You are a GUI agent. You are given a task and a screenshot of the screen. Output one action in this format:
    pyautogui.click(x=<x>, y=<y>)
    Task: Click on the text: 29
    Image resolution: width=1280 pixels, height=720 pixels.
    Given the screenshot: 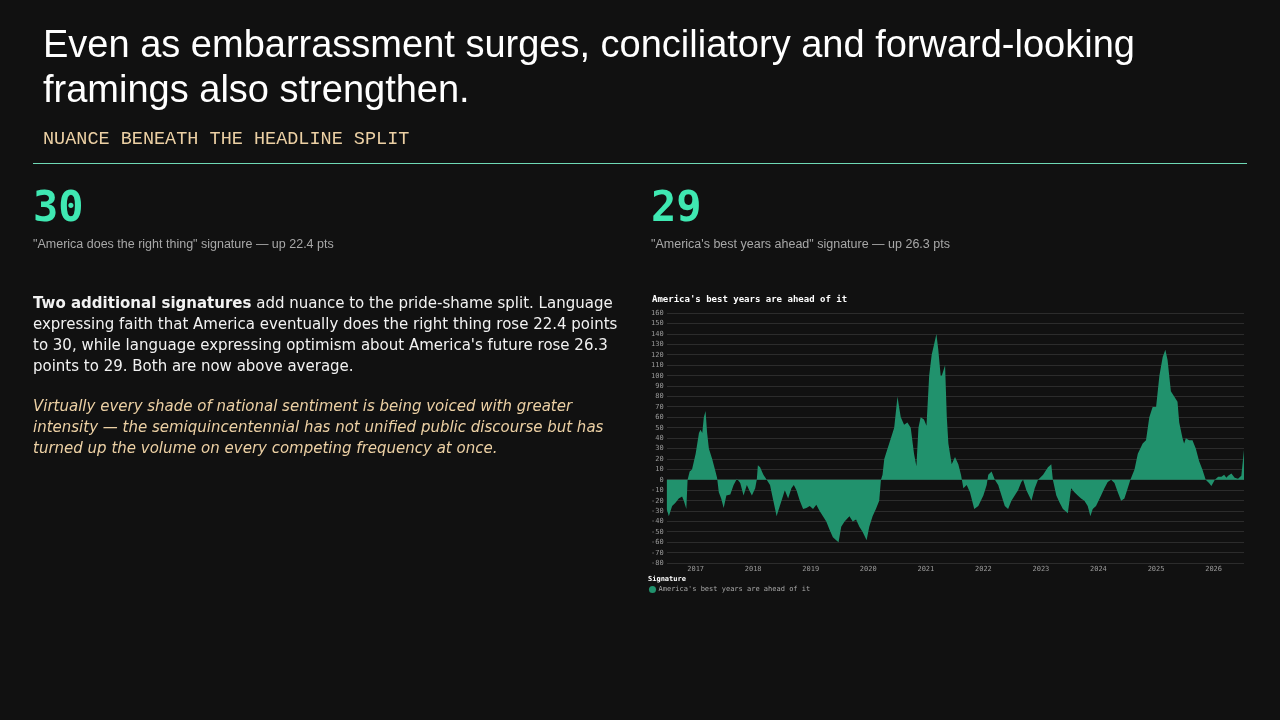 What is the action you would take?
    pyautogui.click(x=676, y=206)
    